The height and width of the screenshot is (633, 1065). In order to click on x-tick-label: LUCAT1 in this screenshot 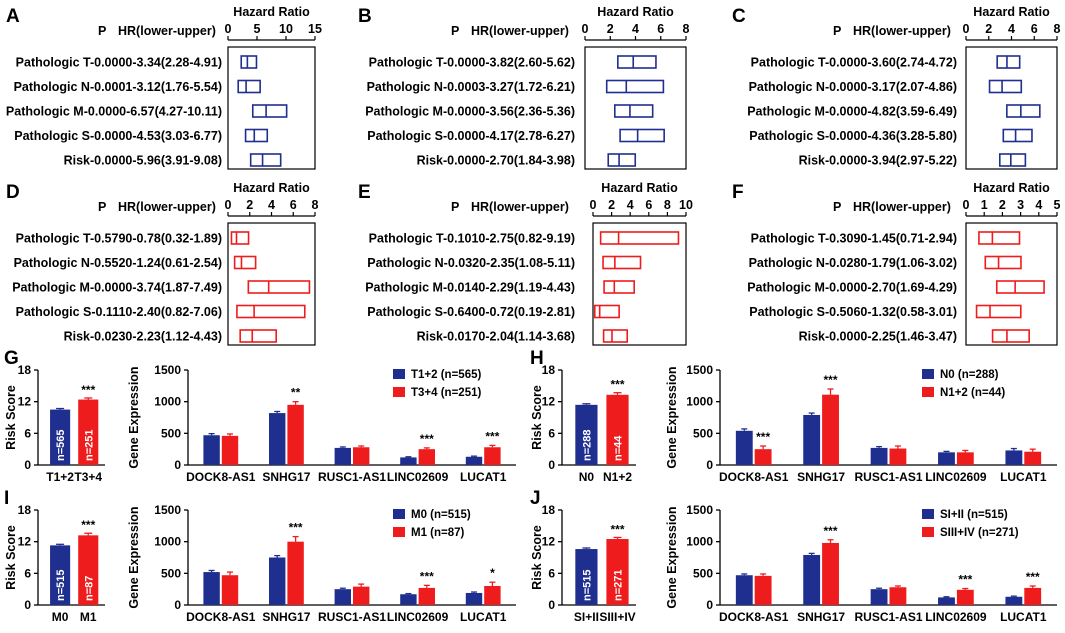, I will do `click(1023, 477)`.